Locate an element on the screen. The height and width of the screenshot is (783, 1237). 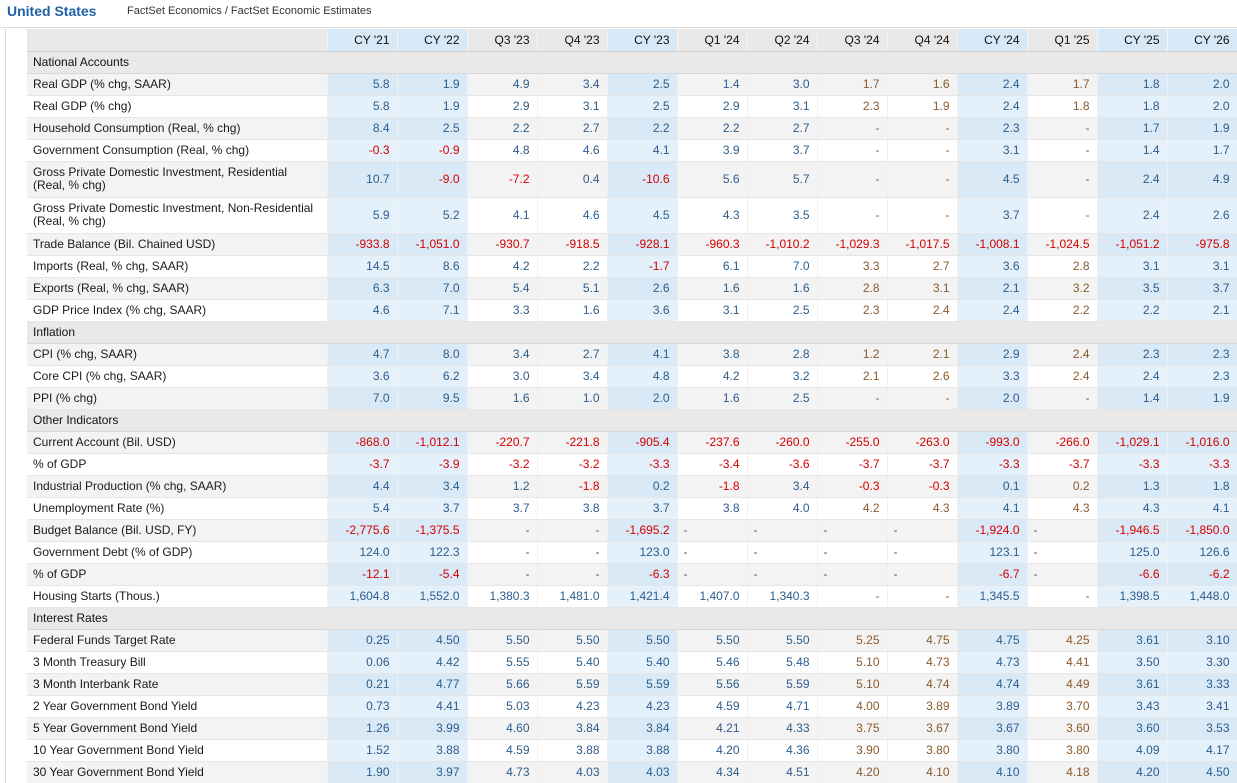
table-cell: 1,345.5 is located at coordinates (992, 596).